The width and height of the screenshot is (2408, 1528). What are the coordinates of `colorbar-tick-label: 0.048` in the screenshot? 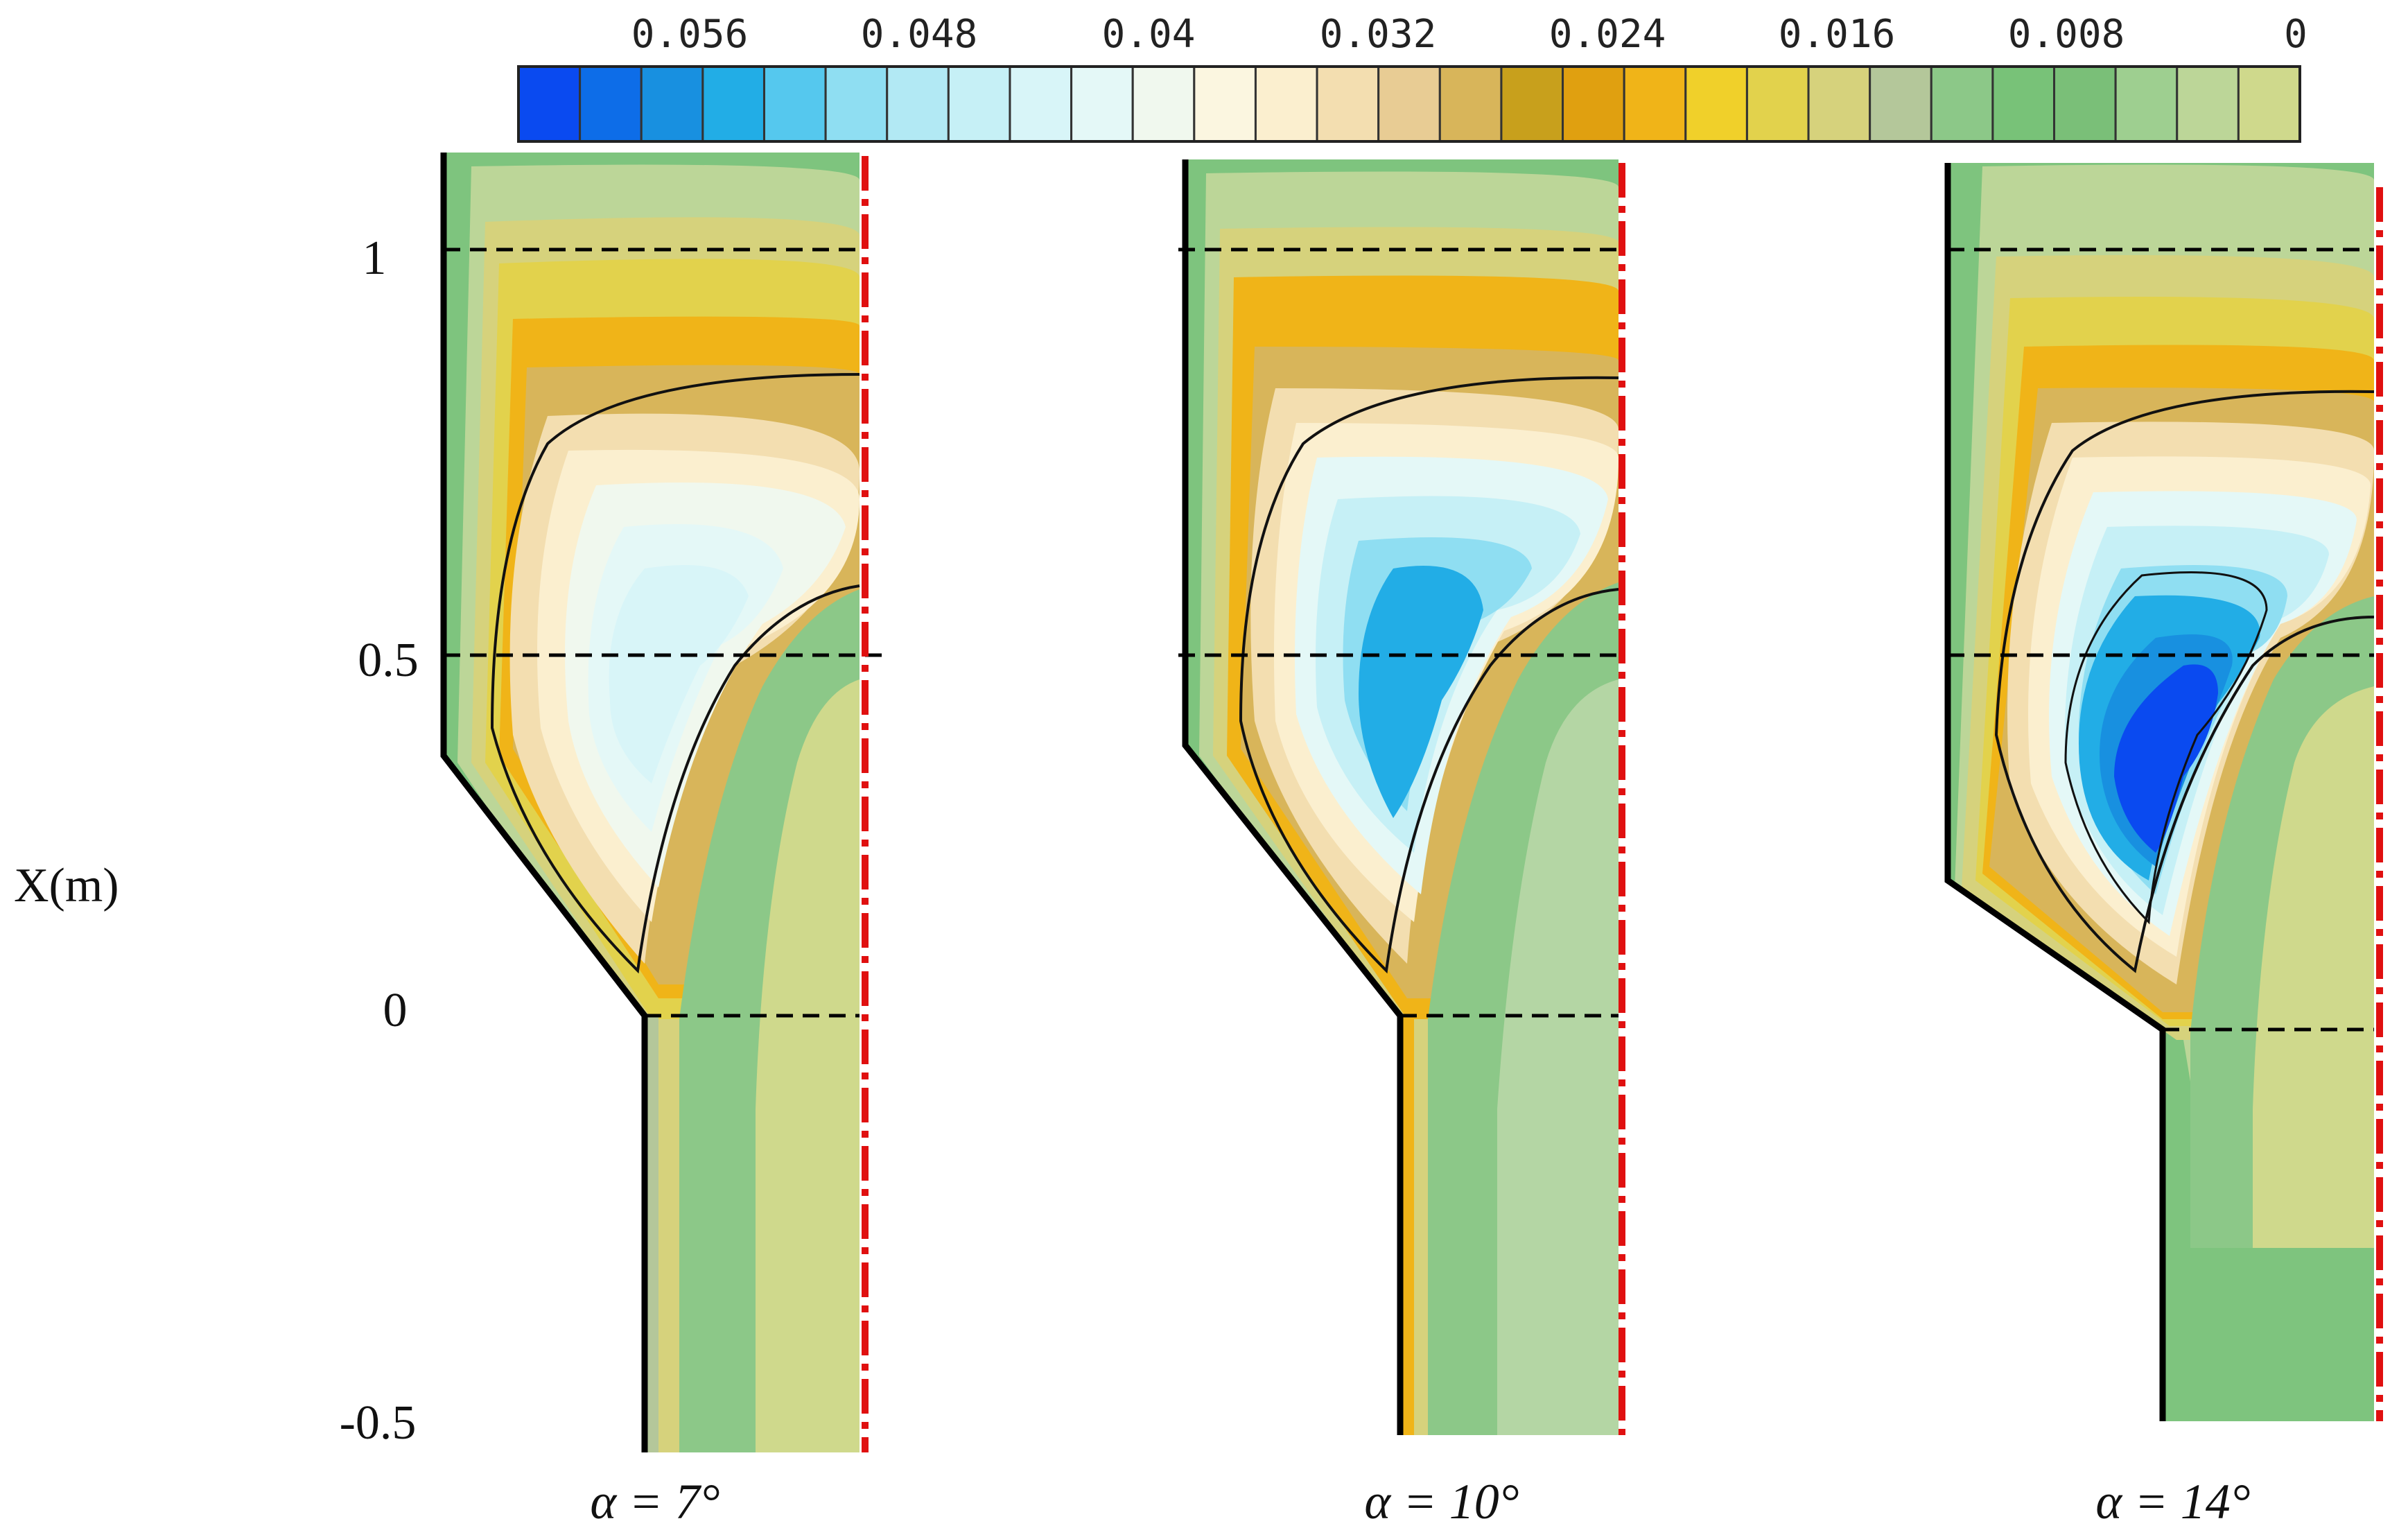 It's located at (919, 34).